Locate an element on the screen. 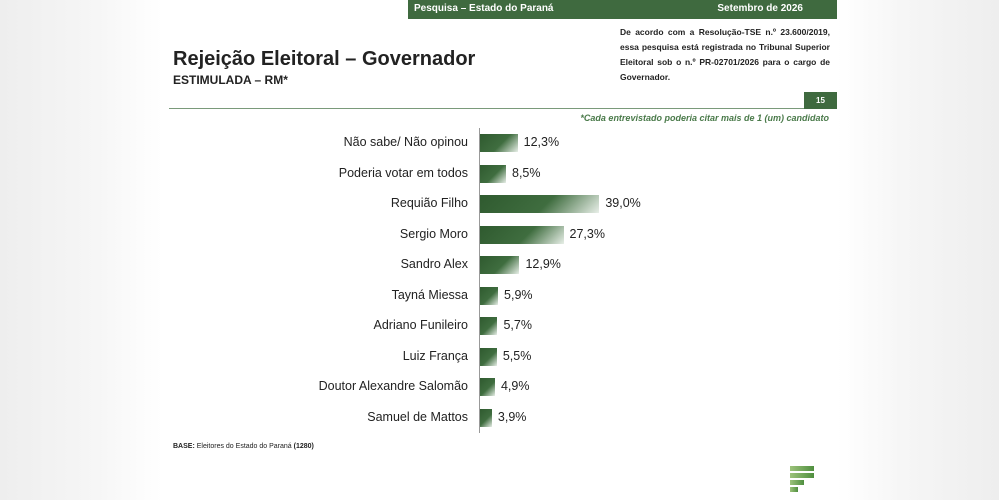  bar-category-label: Não sabe/ Não opinou is located at coordinates (405, 142).